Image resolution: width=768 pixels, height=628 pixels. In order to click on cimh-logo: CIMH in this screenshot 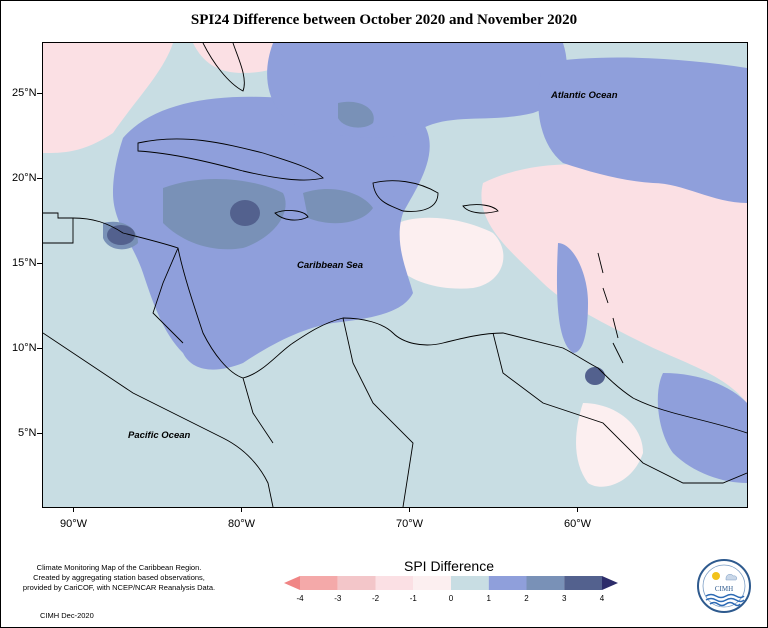, I will do `click(724, 586)`.